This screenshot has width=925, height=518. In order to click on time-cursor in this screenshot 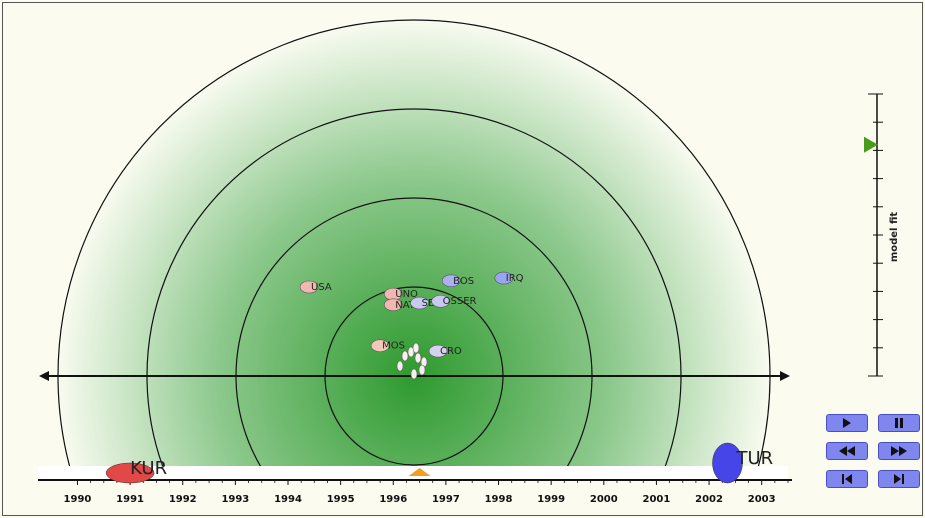, I will do `click(419, 472)`.